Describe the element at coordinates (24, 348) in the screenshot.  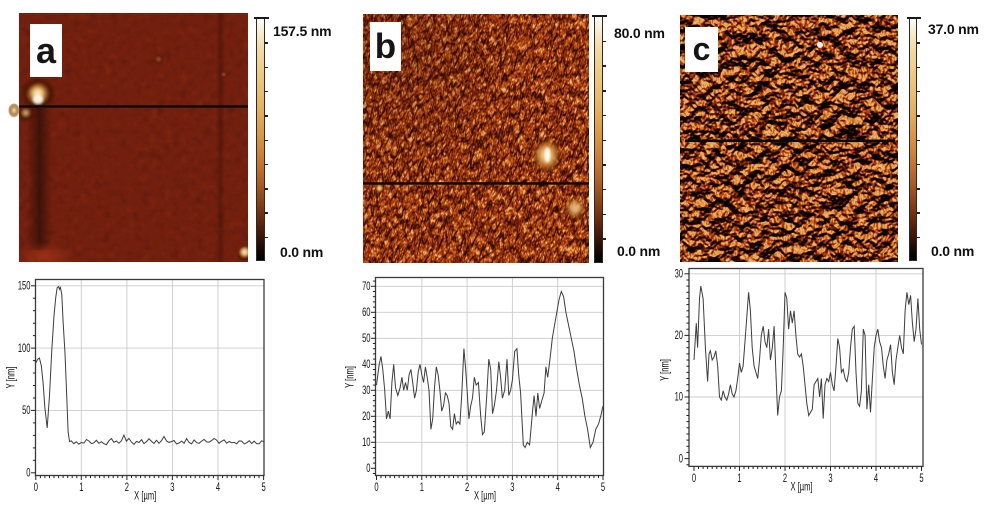
I see `svg-text: 100` at that location.